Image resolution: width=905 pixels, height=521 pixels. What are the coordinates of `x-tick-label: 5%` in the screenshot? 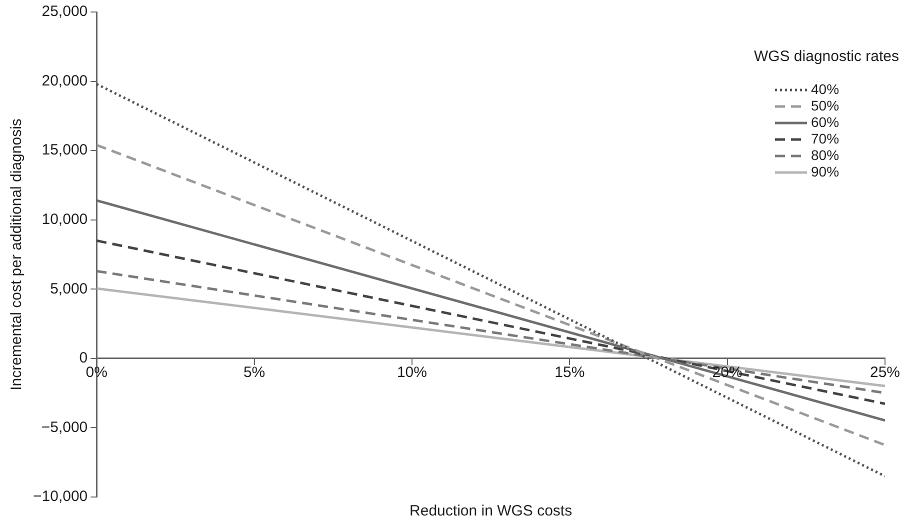 It's located at (254, 373).